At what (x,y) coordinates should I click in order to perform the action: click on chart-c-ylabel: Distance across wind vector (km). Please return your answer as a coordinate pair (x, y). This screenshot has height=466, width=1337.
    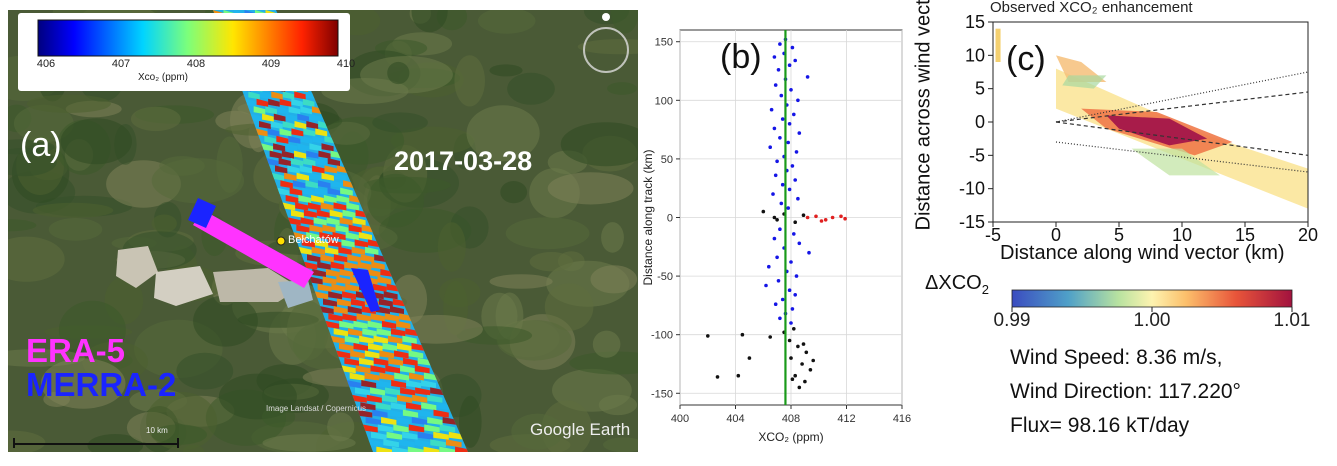
    Looking at the image, I should click on (923, 115).